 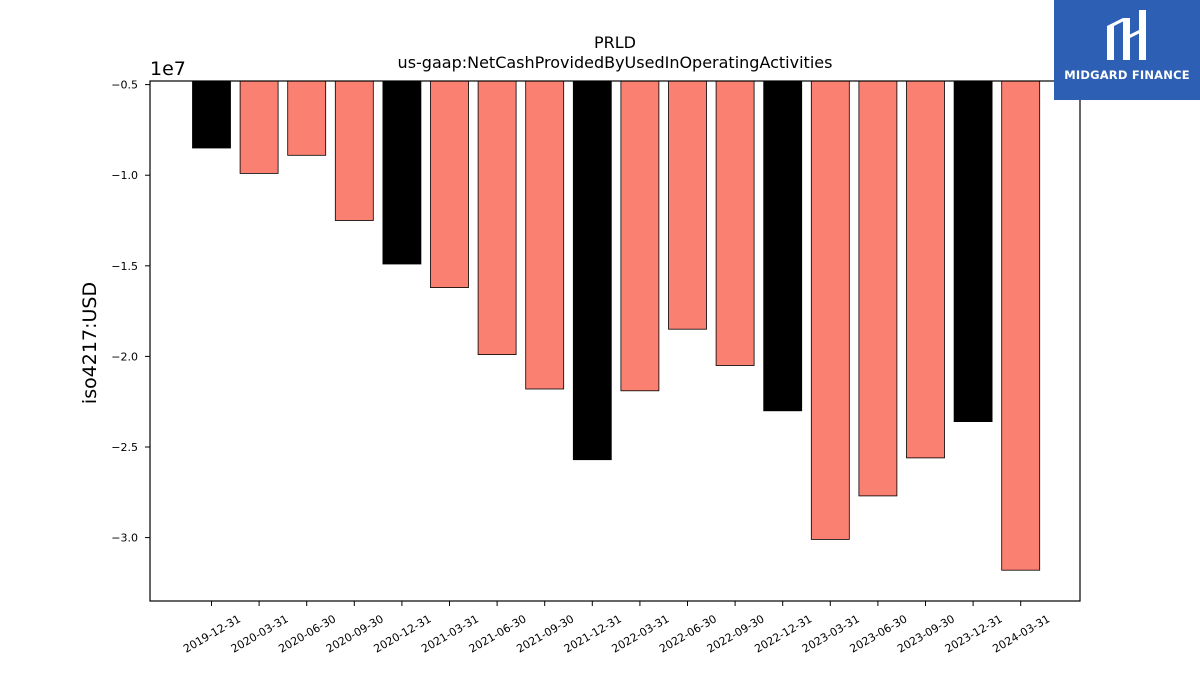 I want to click on y-offset-label: 1e7, so click(x=168, y=69).